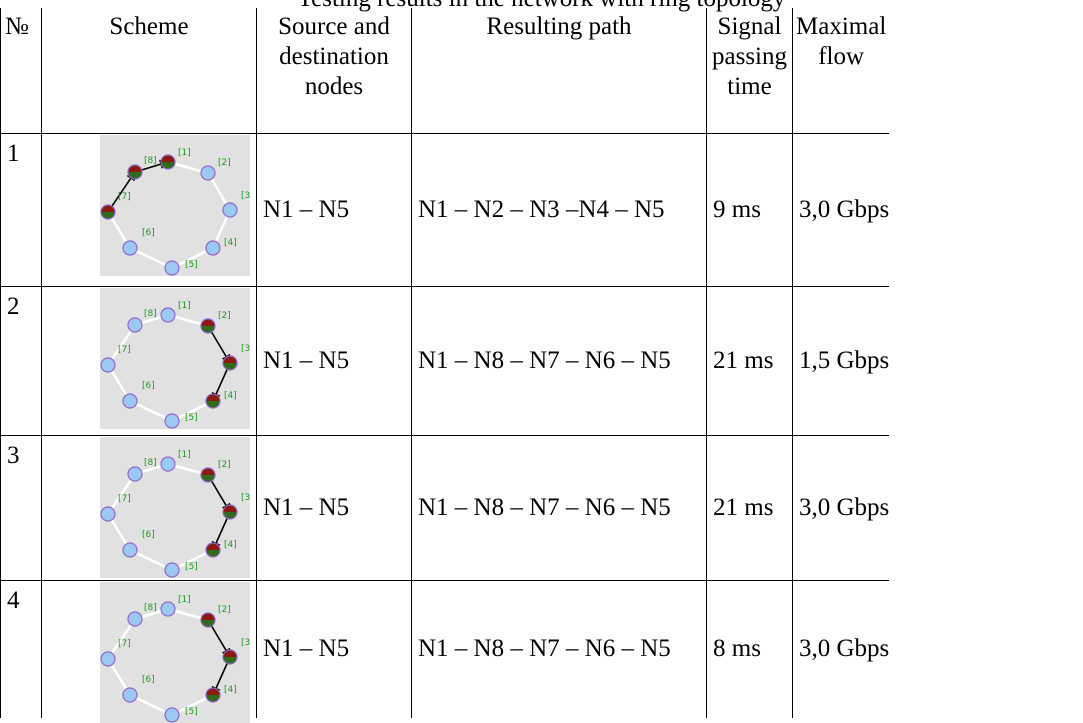 This screenshot has width=1083, height=723. I want to click on ring-diagram: [1] [2] [3] [4] [5] [6] [7] [8], so click(175, 659).